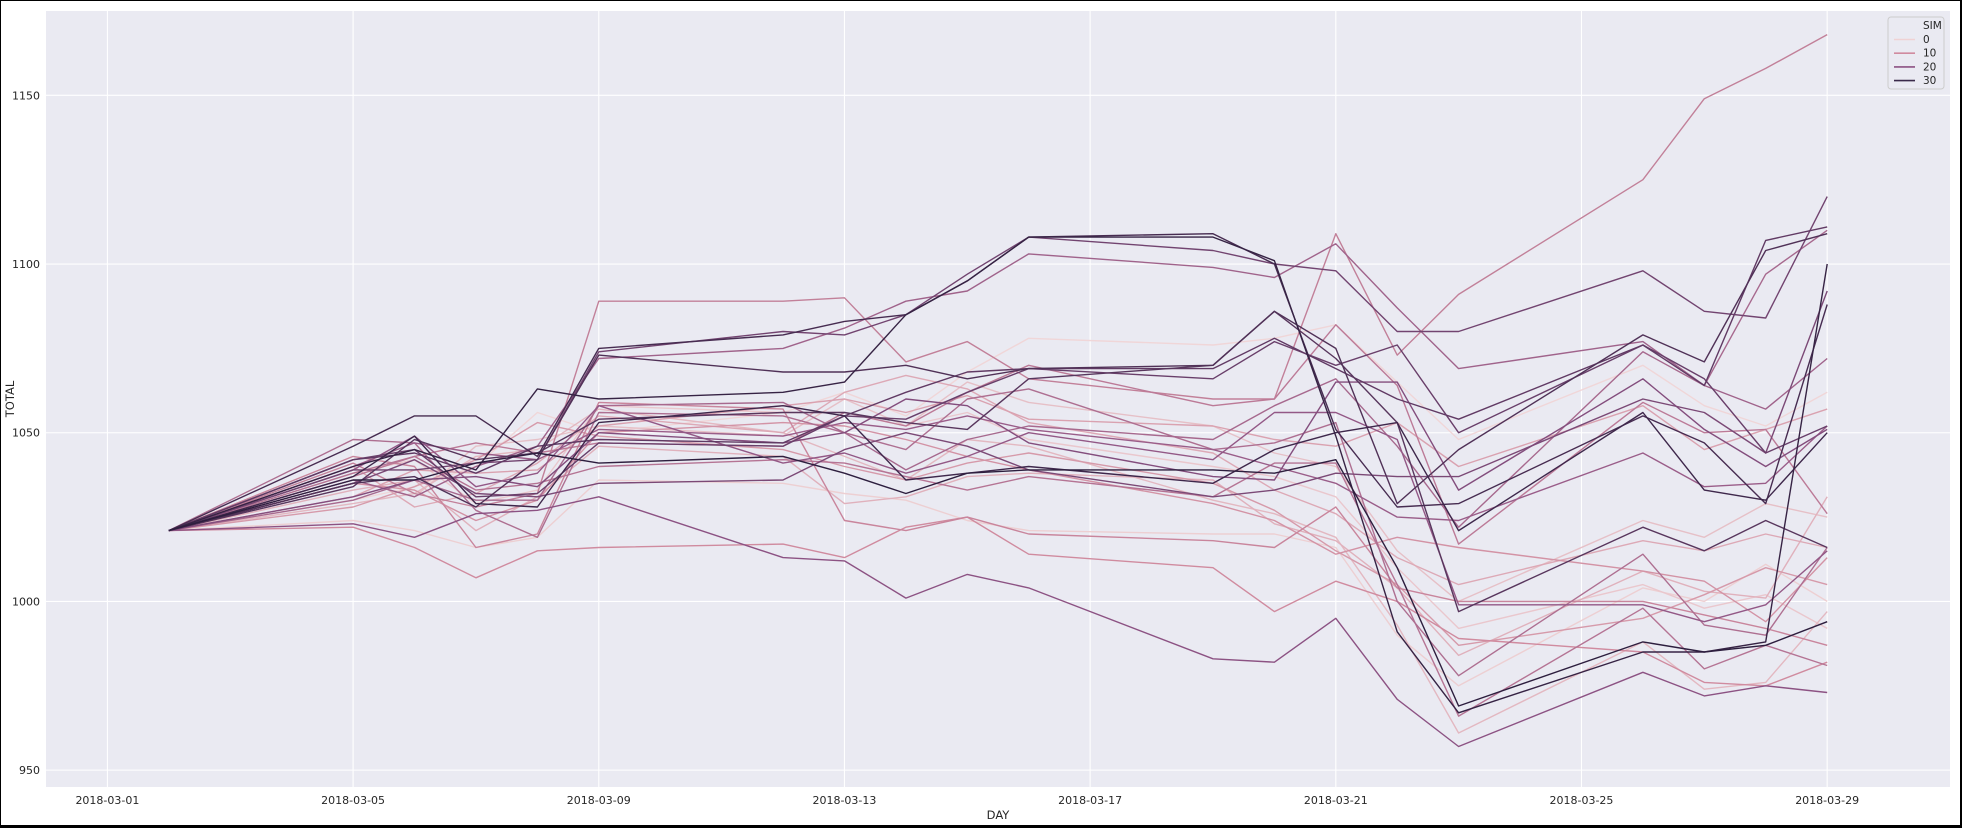  I want to click on x-tick-label: 2018-03-29, so click(1827, 800).